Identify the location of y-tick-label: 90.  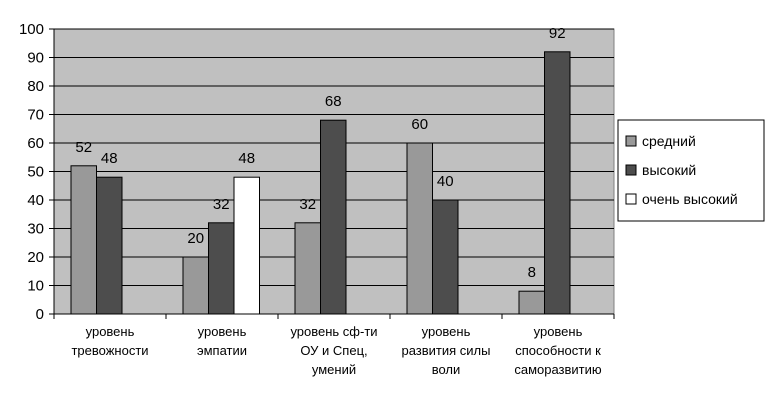
(35, 58).